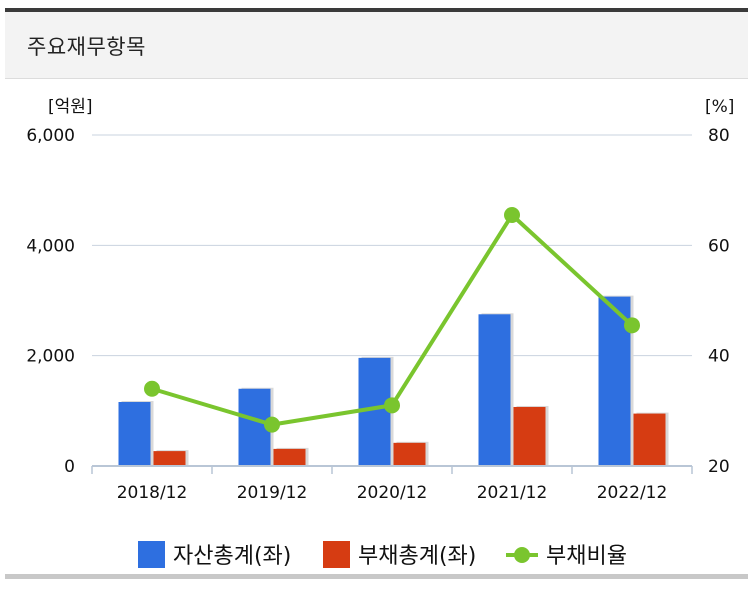 The image size is (754, 590). I want to click on left-tick-label: 4,000, so click(50, 246).